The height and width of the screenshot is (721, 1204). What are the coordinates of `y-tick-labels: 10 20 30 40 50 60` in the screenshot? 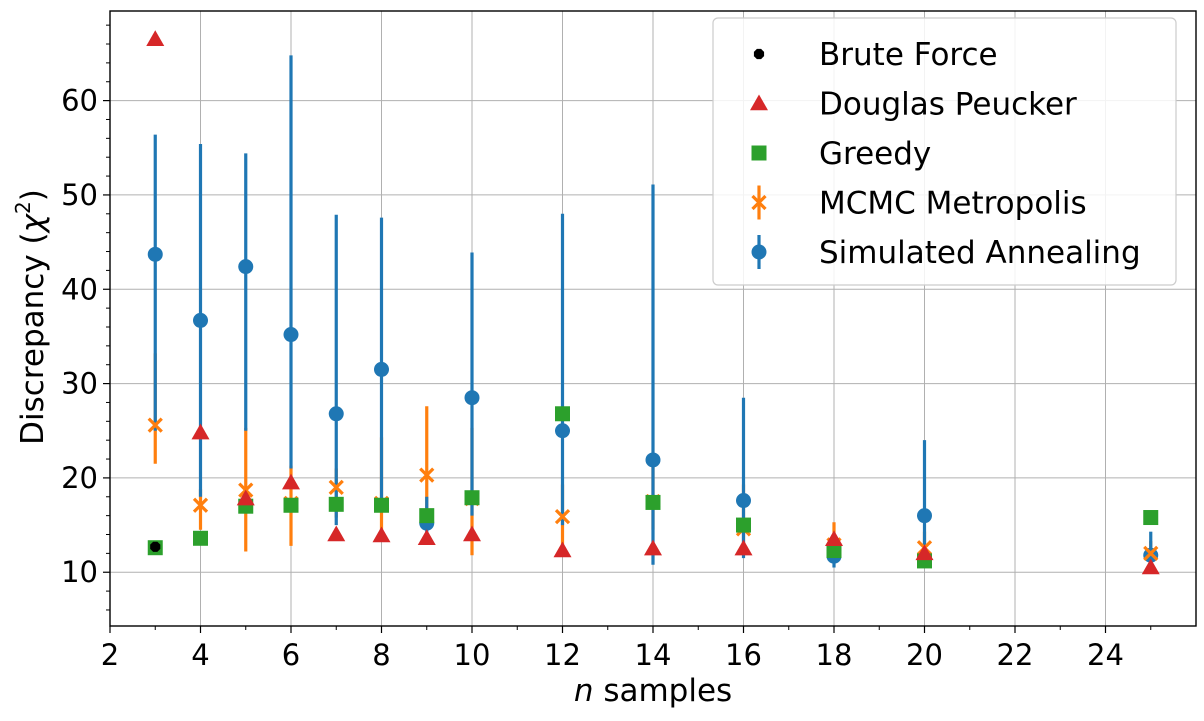 It's located at (79, 337).